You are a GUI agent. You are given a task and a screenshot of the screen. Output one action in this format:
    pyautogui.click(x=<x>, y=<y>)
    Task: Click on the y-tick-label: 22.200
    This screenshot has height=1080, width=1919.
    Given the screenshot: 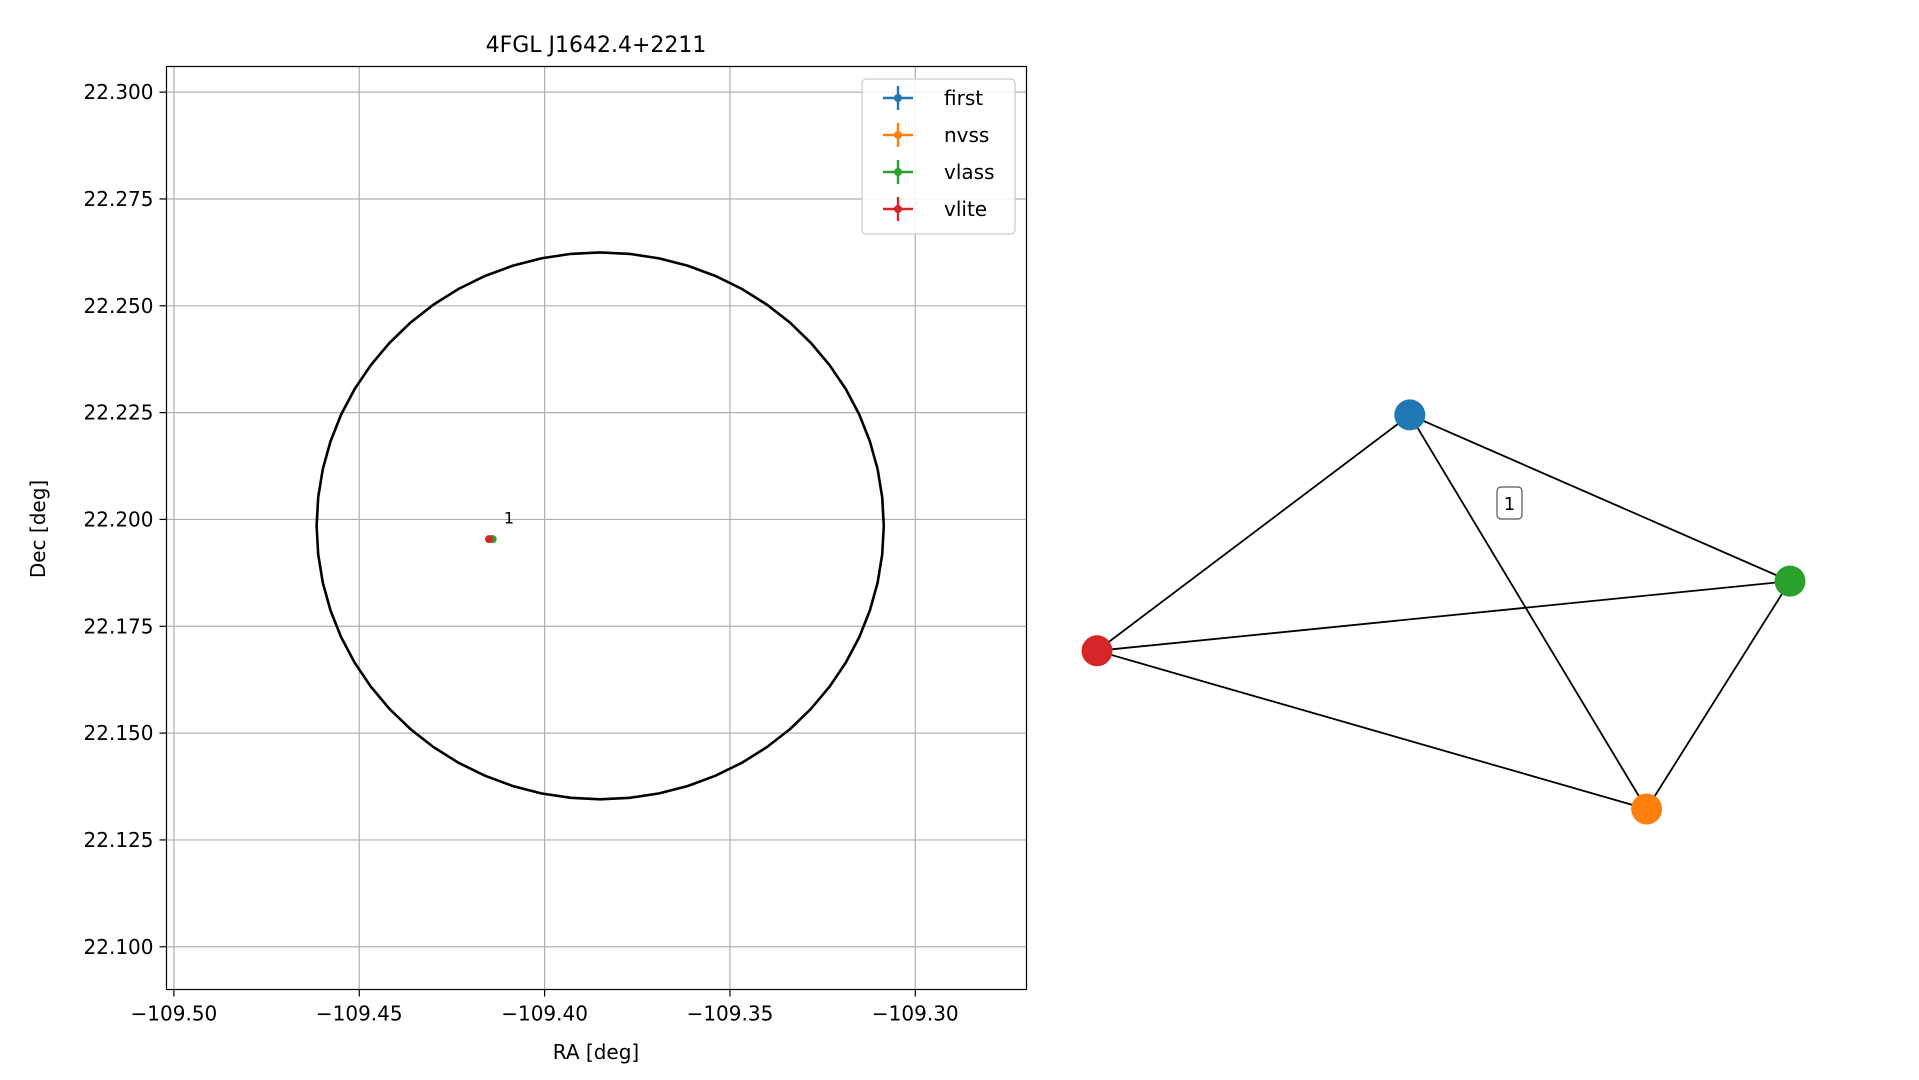 What is the action you would take?
    pyautogui.click(x=119, y=519)
    